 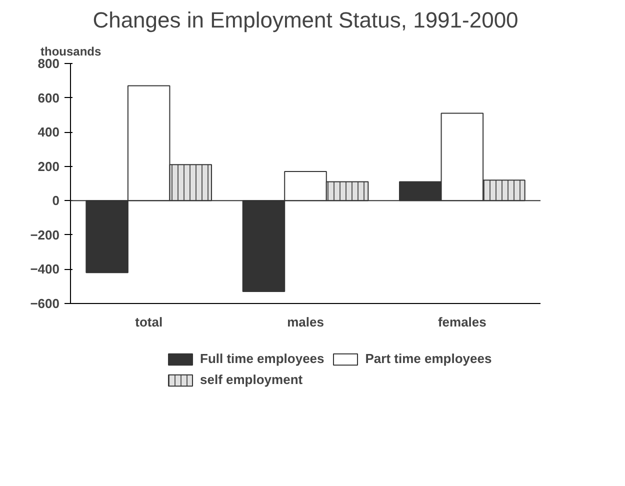 I want to click on legend-label: Full time employees, so click(x=262, y=358).